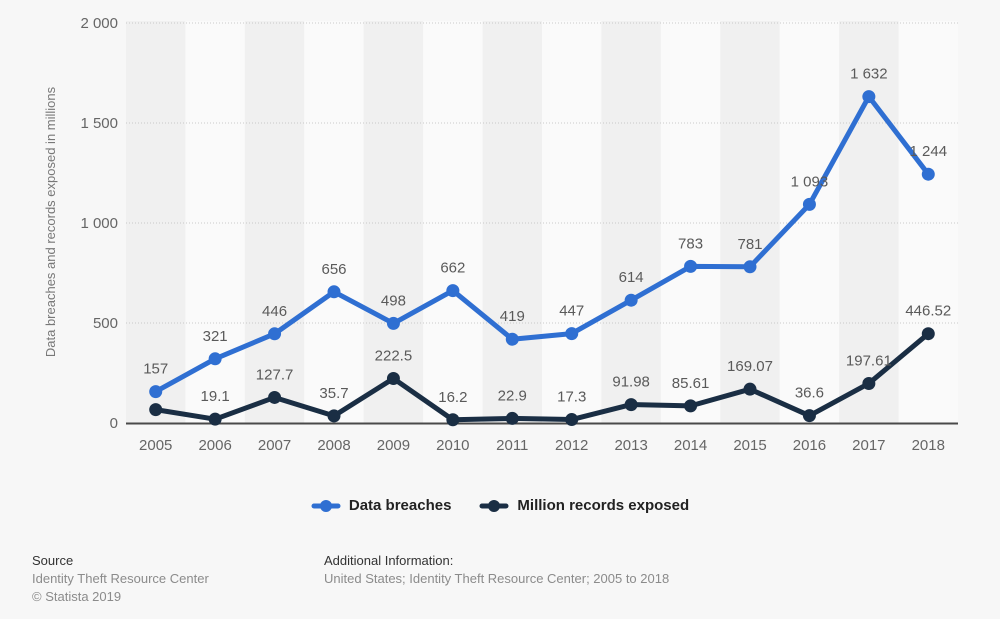  What do you see at coordinates (690, 445) in the screenshot?
I see `x-tick-label-2014: 2014` at bounding box center [690, 445].